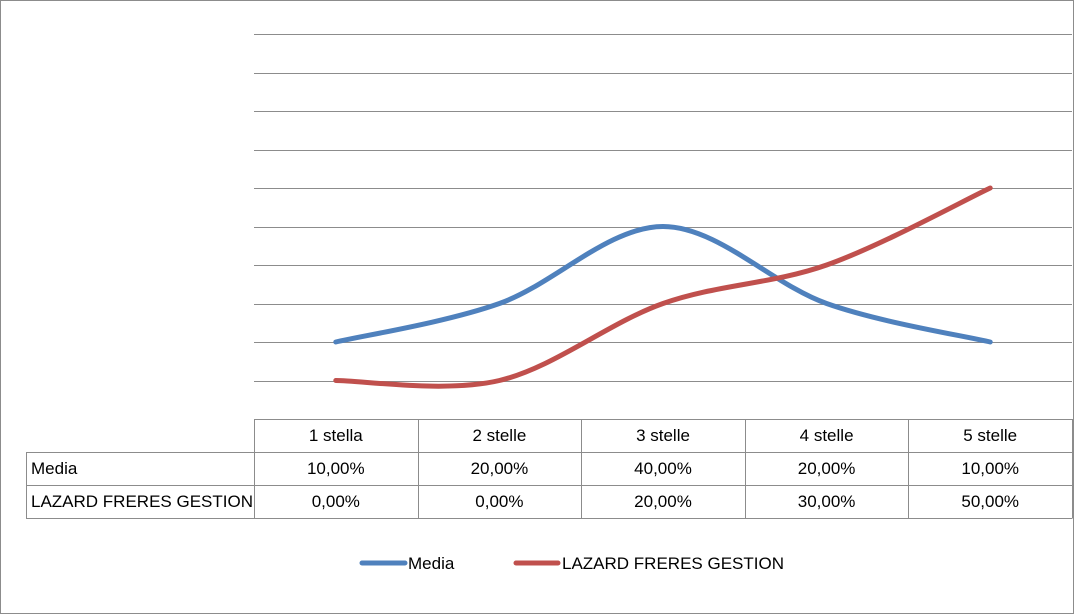 The width and height of the screenshot is (1074, 614). Describe the element at coordinates (990, 435) in the screenshot. I see `category-label: 5 stelle` at that location.